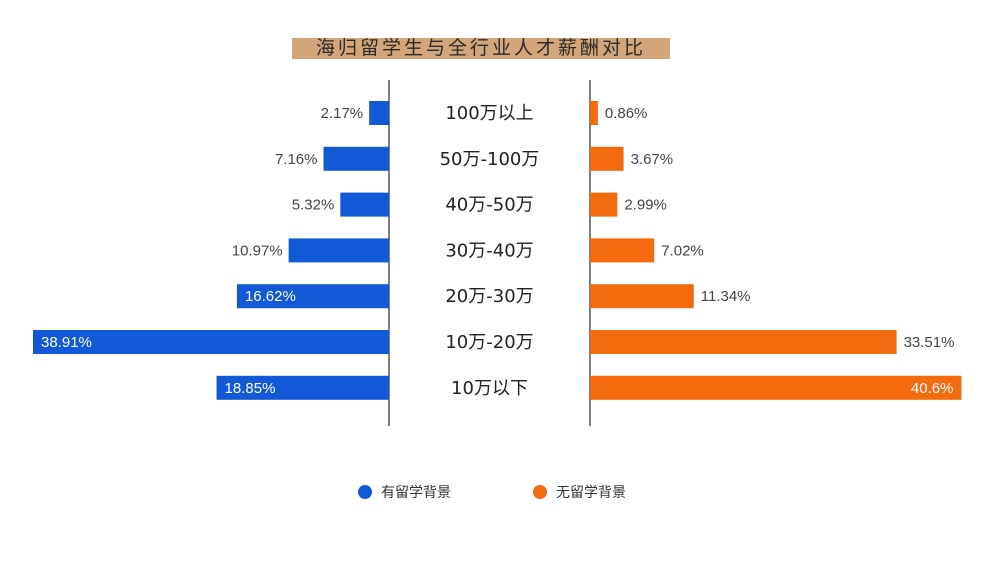 Image resolution: width=1000 pixels, height=584 pixels. What do you see at coordinates (489, 113) in the screenshot?
I see `category-label: 100万以上` at bounding box center [489, 113].